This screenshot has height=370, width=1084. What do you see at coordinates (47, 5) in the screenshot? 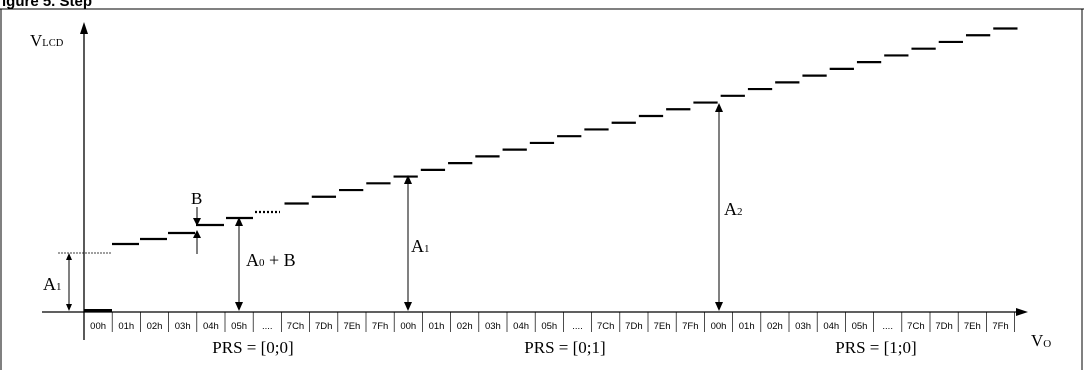
I see `page-title: igure 5. Step` at bounding box center [47, 5].